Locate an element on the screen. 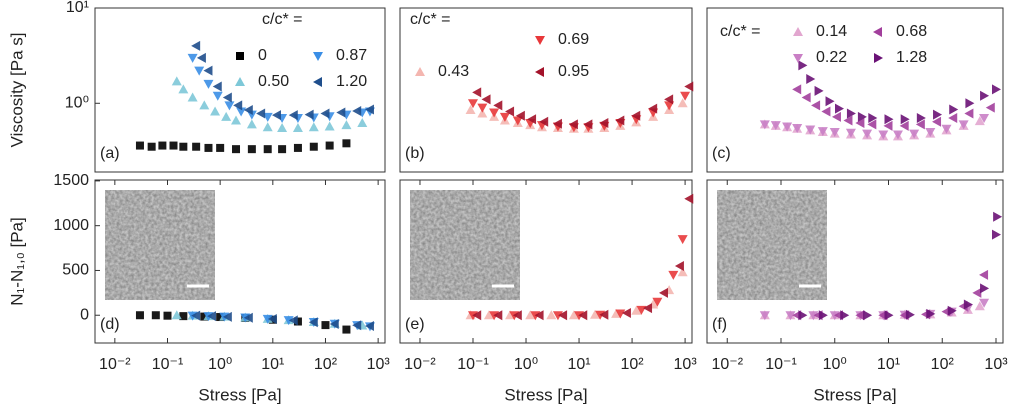 The height and width of the screenshot is (418, 1016). y-tick-label: 1500 is located at coordinates (71, 180).